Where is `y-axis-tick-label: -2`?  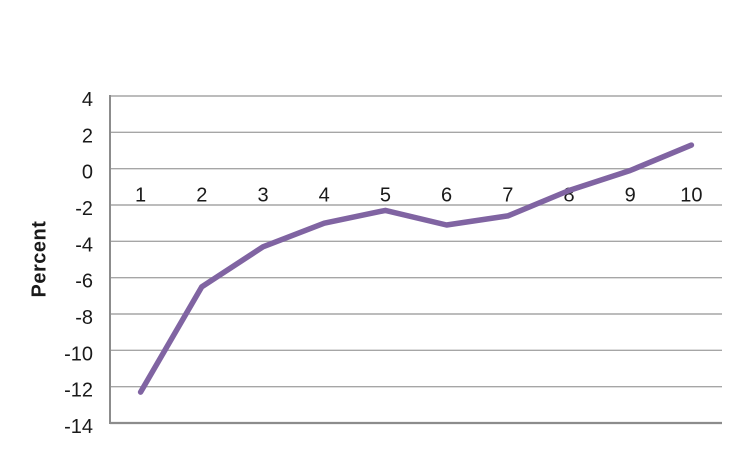
y-axis-tick-label: -2 is located at coordinates (84, 209).